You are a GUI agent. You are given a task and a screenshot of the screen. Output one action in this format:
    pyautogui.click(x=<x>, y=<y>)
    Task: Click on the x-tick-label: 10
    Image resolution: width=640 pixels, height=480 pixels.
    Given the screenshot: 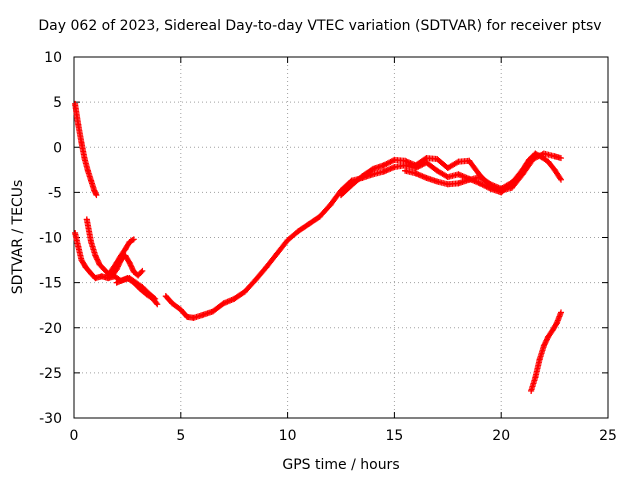 What is the action you would take?
    pyautogui.click(x=288, y=436)
    